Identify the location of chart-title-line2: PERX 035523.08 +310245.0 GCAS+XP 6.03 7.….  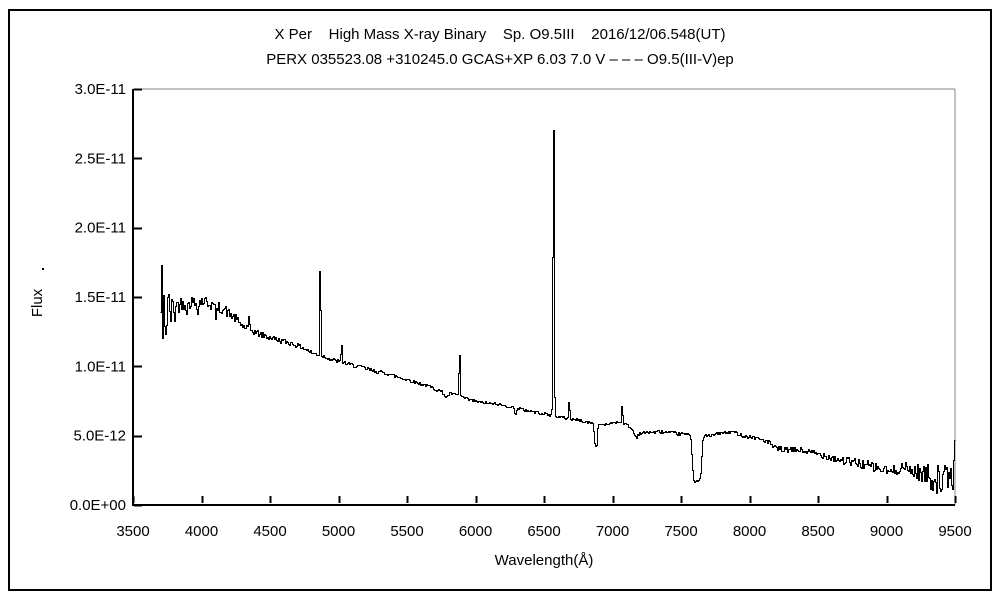
(500, 59).